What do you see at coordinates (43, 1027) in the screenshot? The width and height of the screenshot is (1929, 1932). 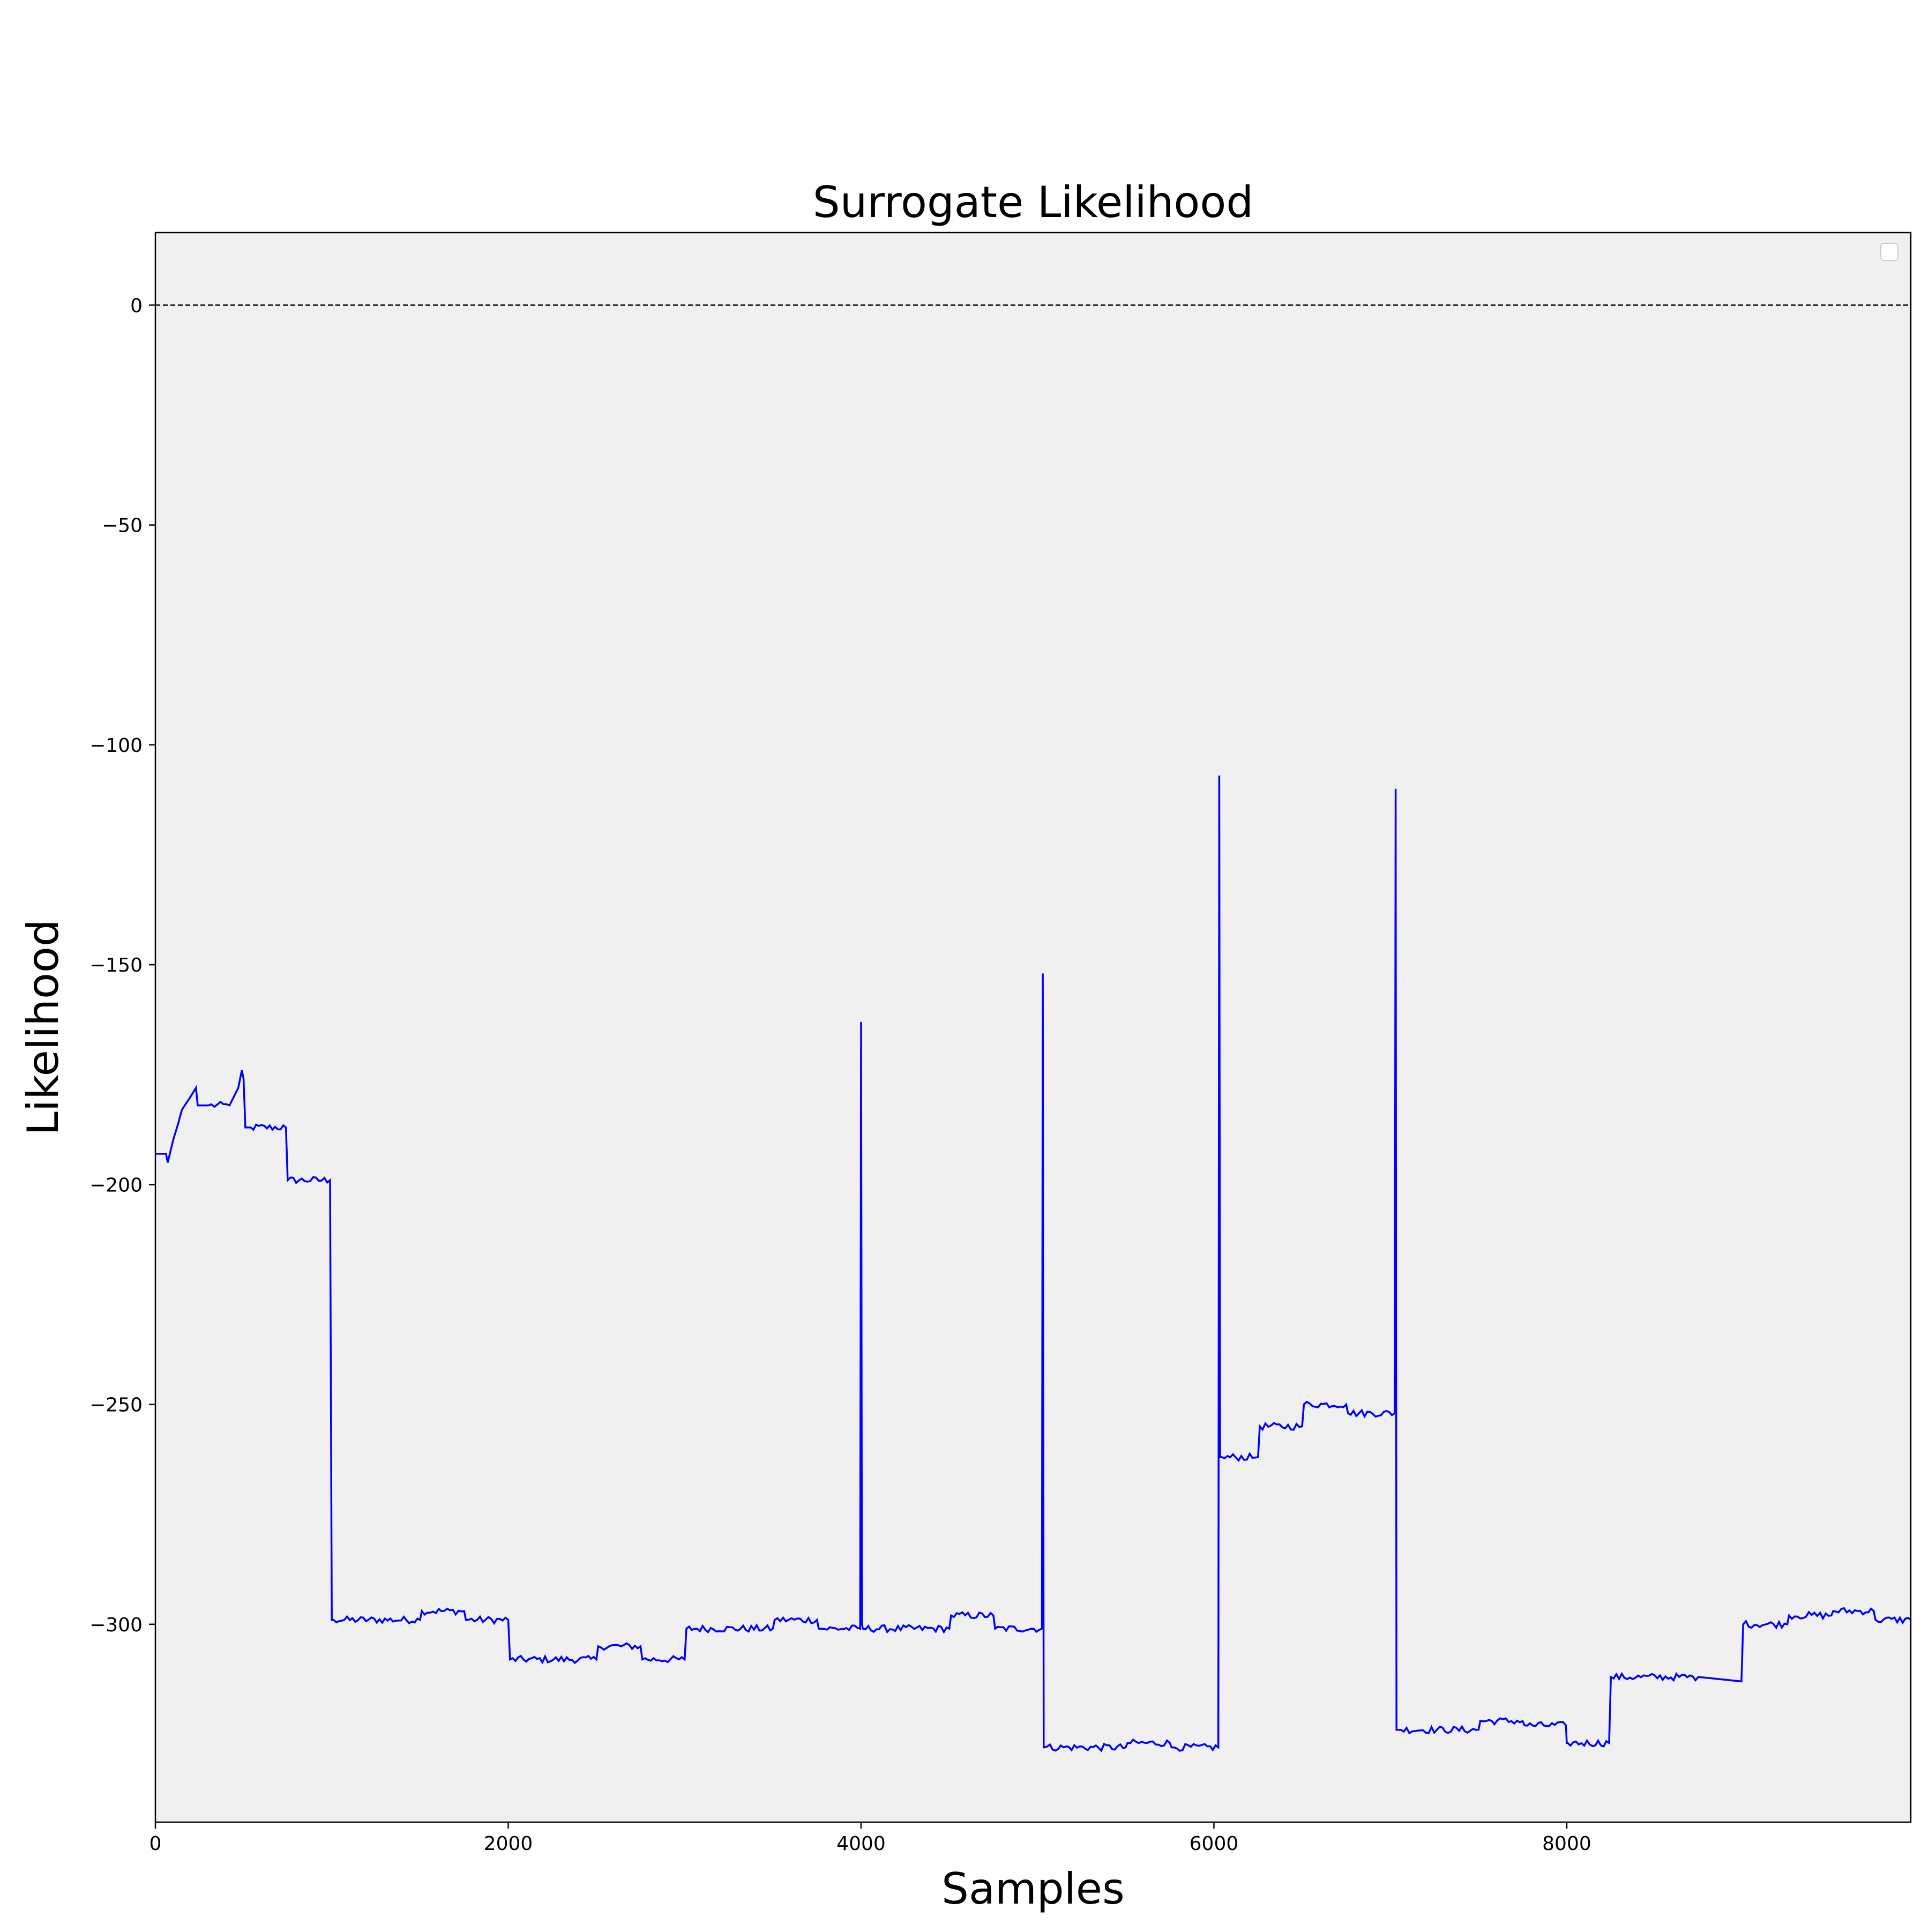 I see `y-axis-title: Likelihood` at bounding box center [43, 1027].